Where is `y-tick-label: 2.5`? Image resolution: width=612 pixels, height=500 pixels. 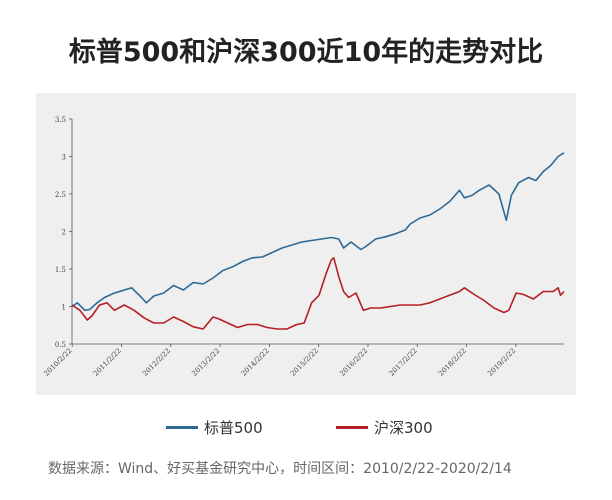
y-tick-label: 2.5 is located at coordinates (60, 195).